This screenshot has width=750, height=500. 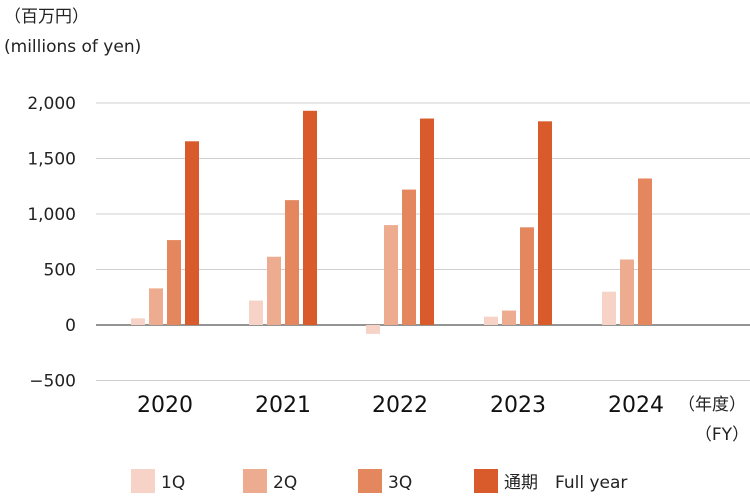 What do you see at coordinates (192, 233) in the screenshot?
I see `bar-2020-通期` at bounding box center [192, 233].